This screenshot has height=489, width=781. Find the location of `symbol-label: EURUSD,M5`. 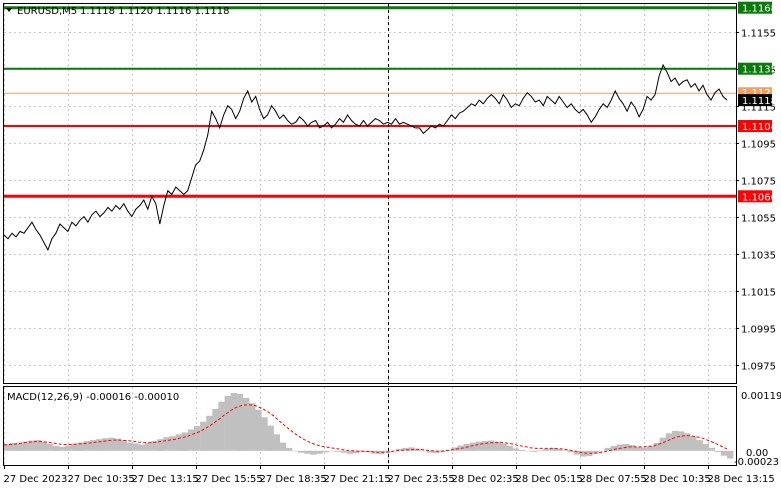

symbol-label: EURUSD,M5 is located at coordinates (47, 11).